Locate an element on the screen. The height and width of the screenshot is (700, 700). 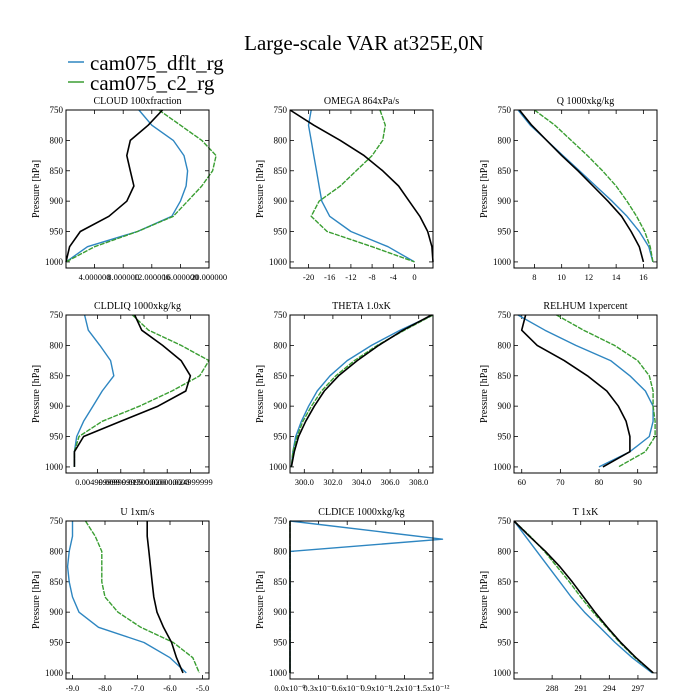
x-tick-label: 0 is located at coordinates (414, 277).